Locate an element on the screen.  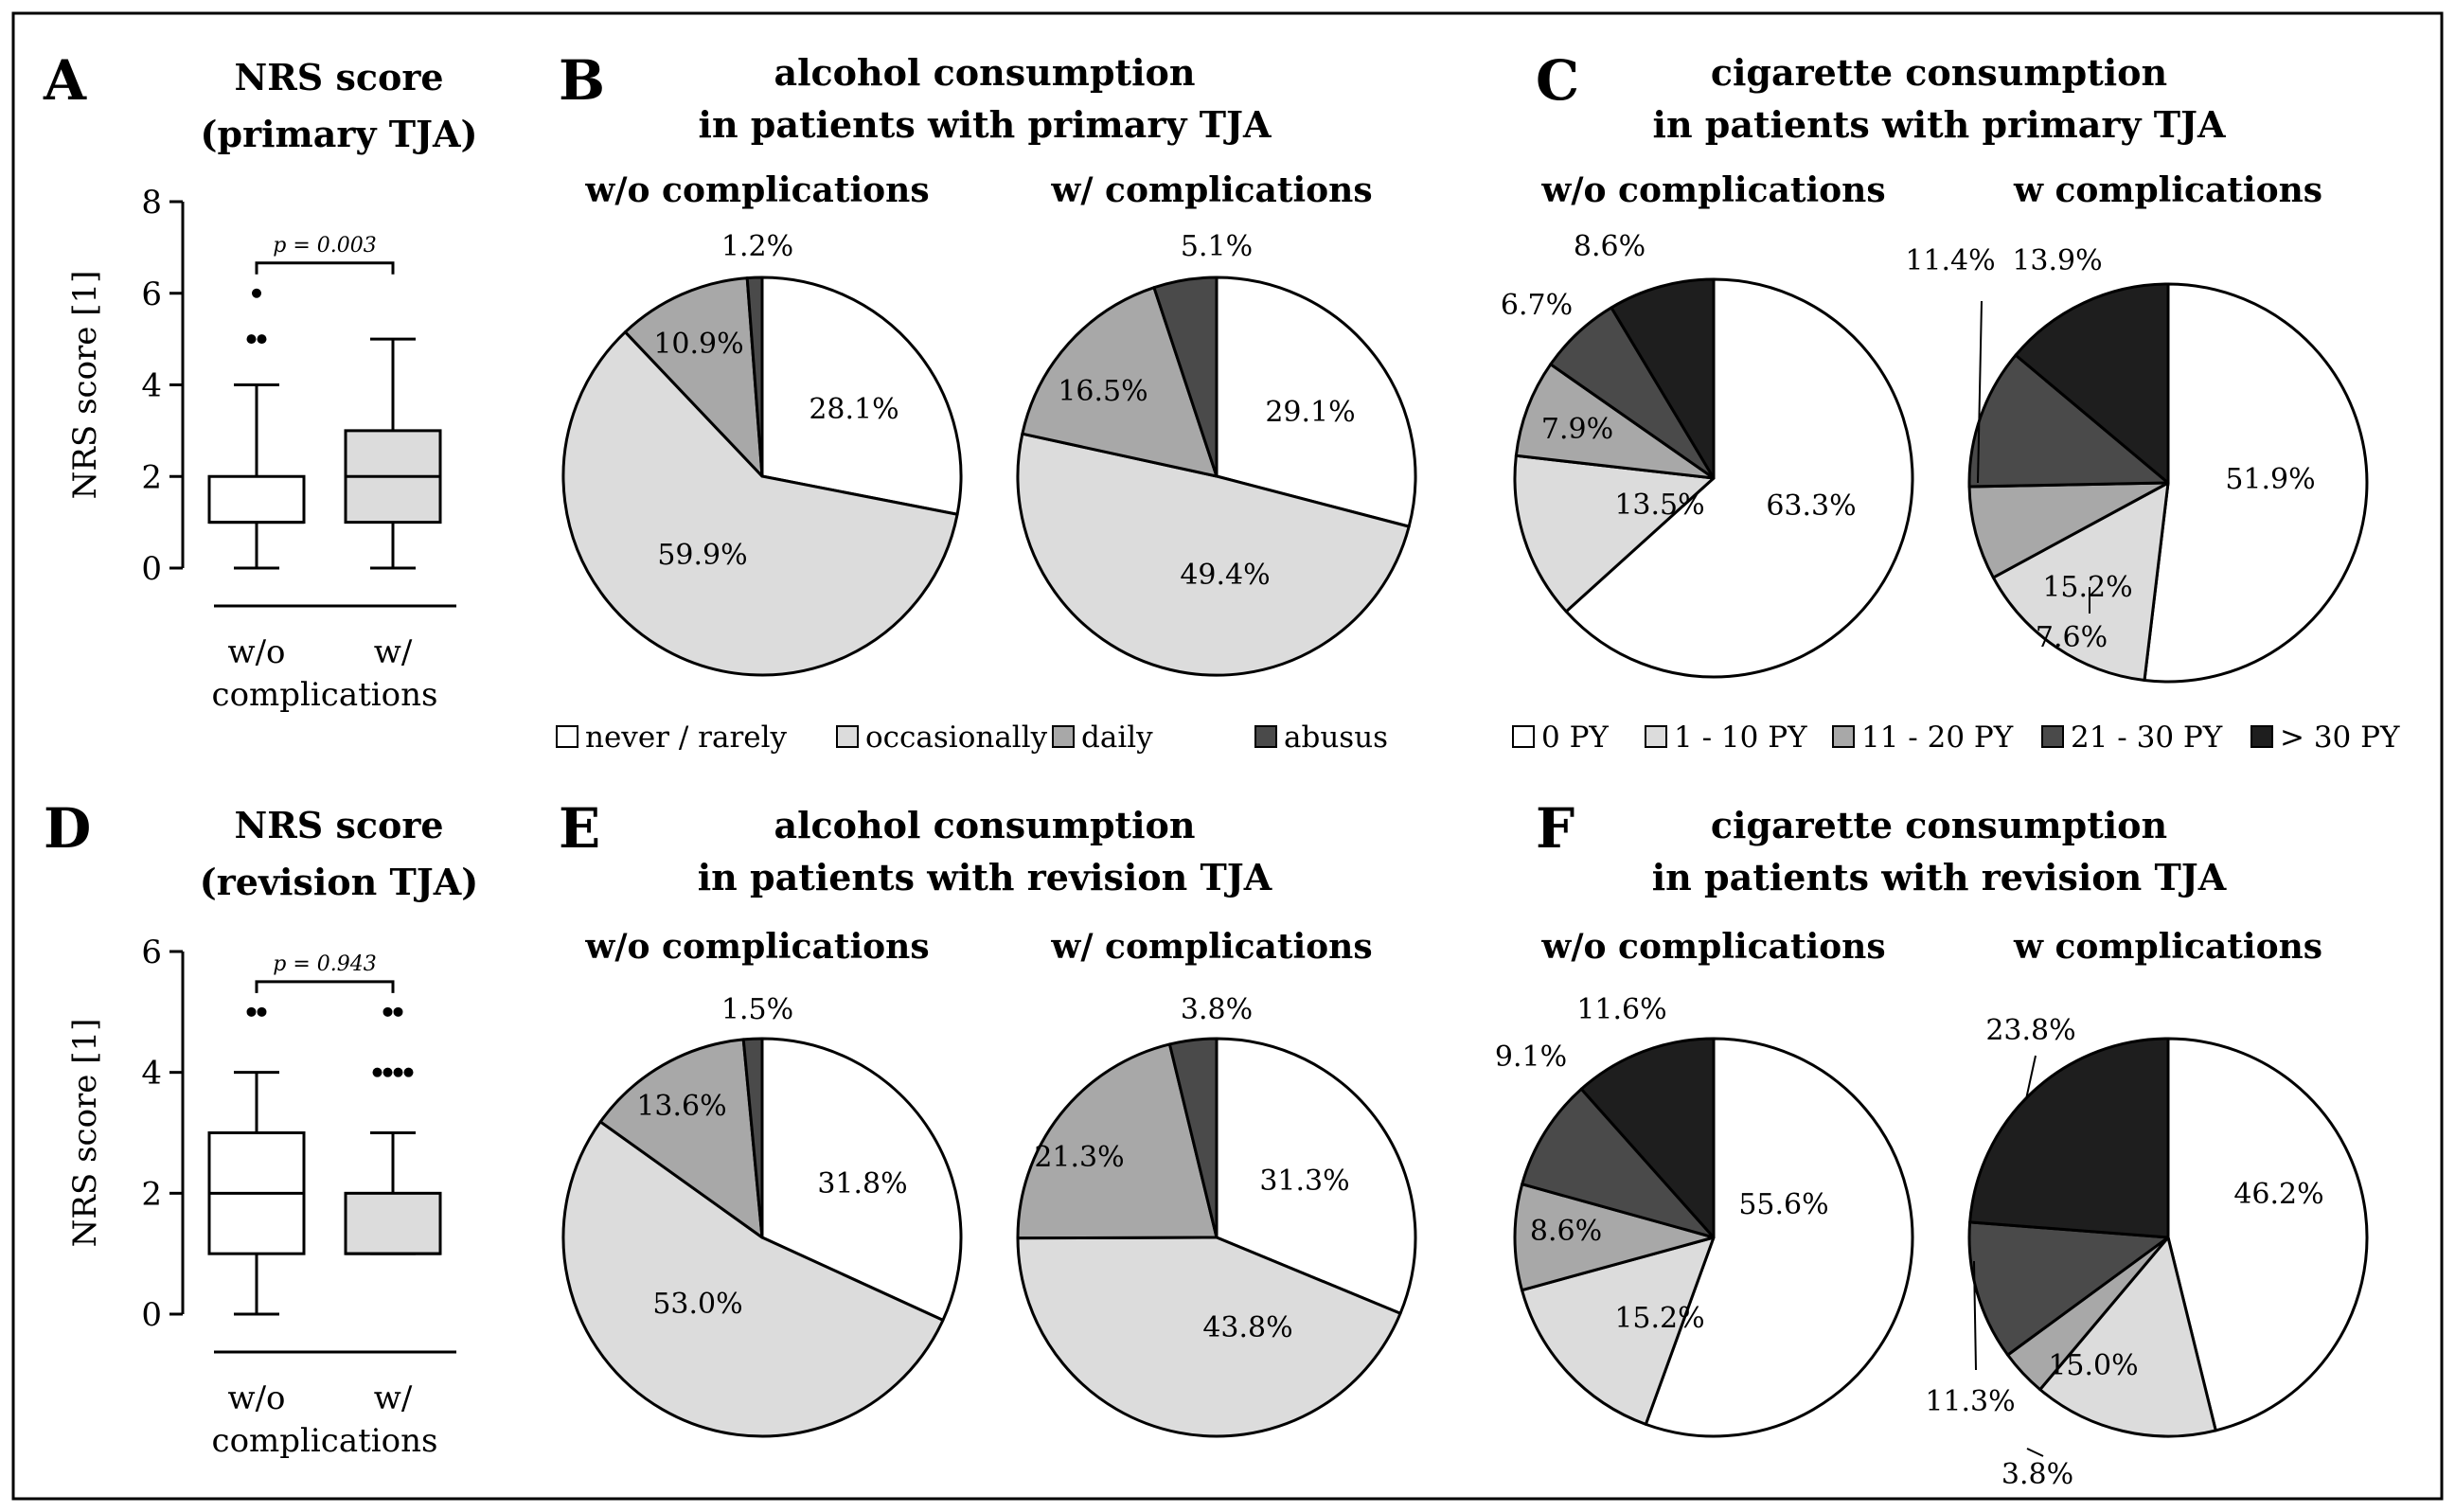
slice-label: 51.9% is located at coordinates (2270, 479).